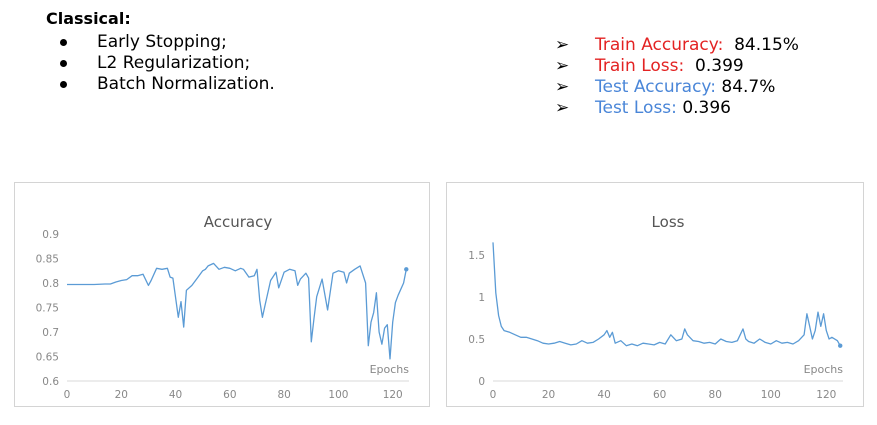 This screenshot has width=877, height=425. I want to click on metric-item: ➢ Test Accuracy: 84.7%, so click(677, 87).